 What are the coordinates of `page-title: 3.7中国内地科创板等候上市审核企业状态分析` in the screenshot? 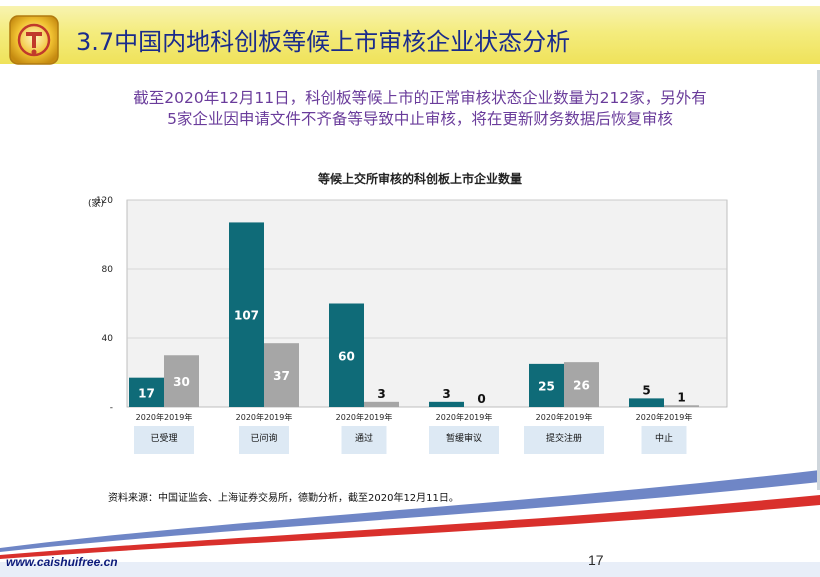 It's located at (323, 42).